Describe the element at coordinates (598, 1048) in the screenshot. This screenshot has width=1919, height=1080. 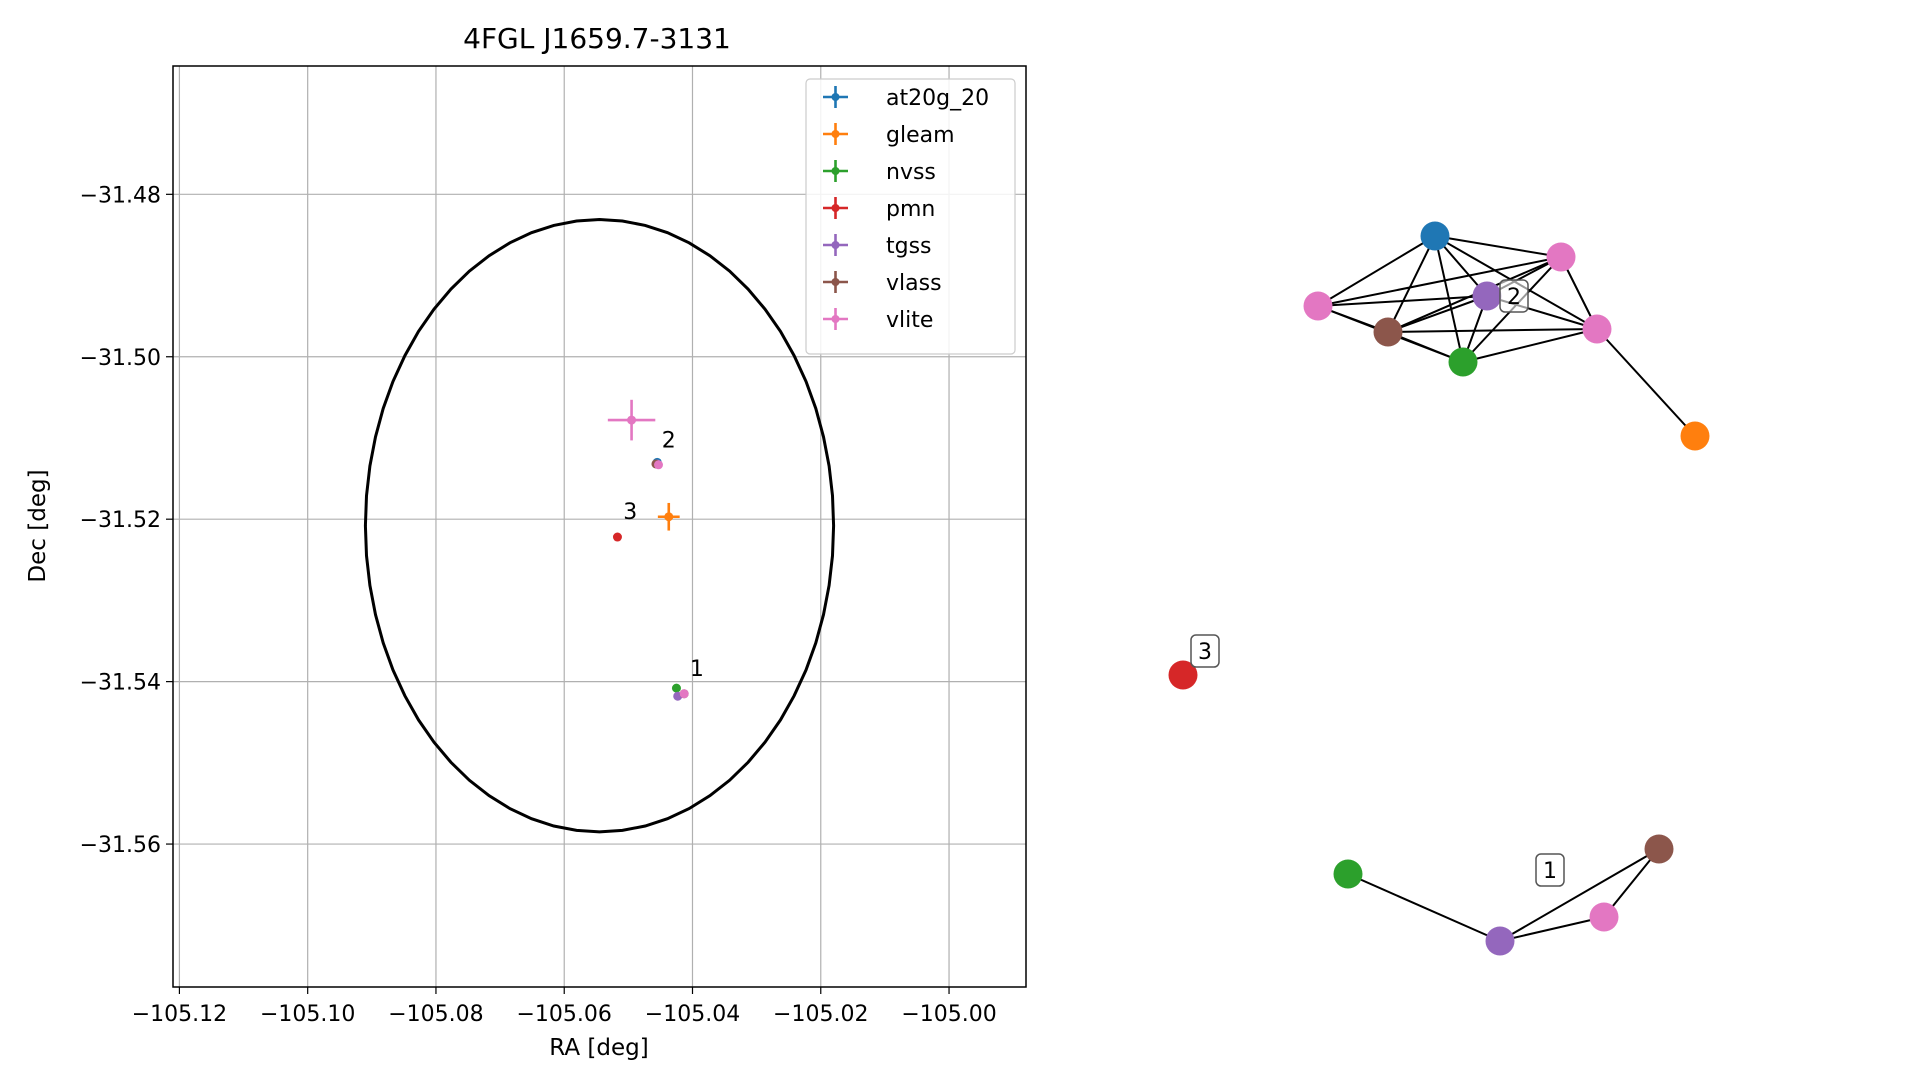
I see `x-axis-label: RA [deg]` at that location.